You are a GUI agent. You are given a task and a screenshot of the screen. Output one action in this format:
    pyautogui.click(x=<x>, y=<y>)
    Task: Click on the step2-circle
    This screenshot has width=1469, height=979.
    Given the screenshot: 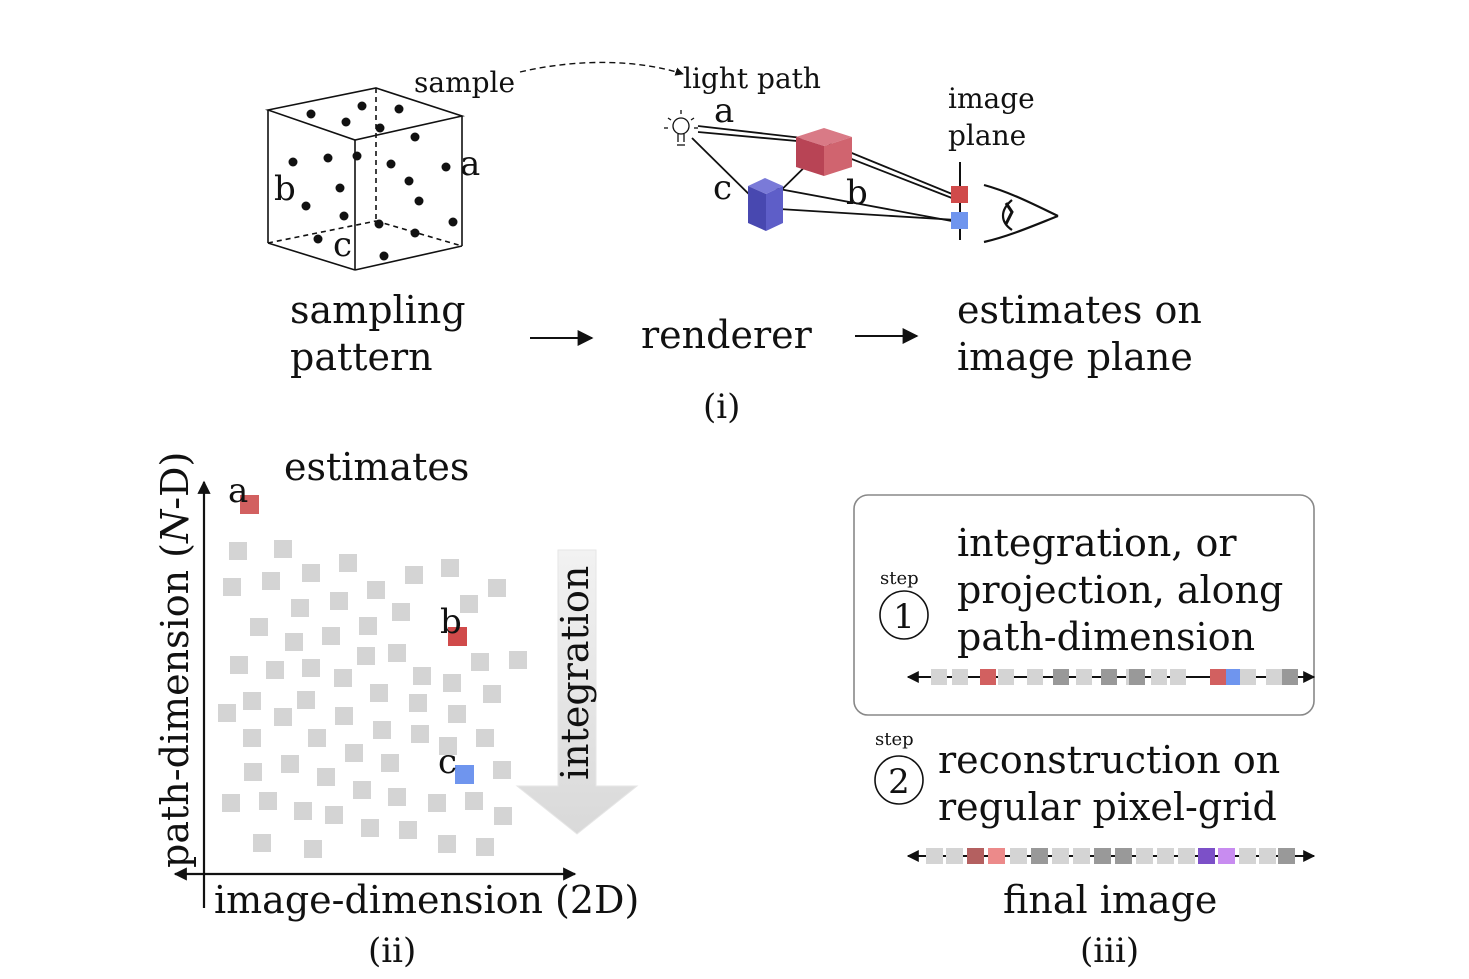 What is the action you would take?
    pyautogui.click(x=899, y=780)
    